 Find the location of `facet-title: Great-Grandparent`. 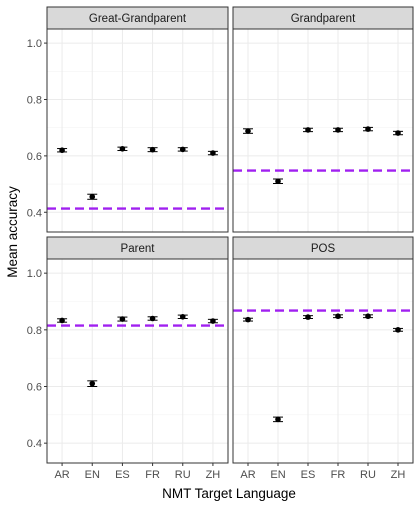

facet-title: Great-Grandparent is located at coordinates (138, 19).